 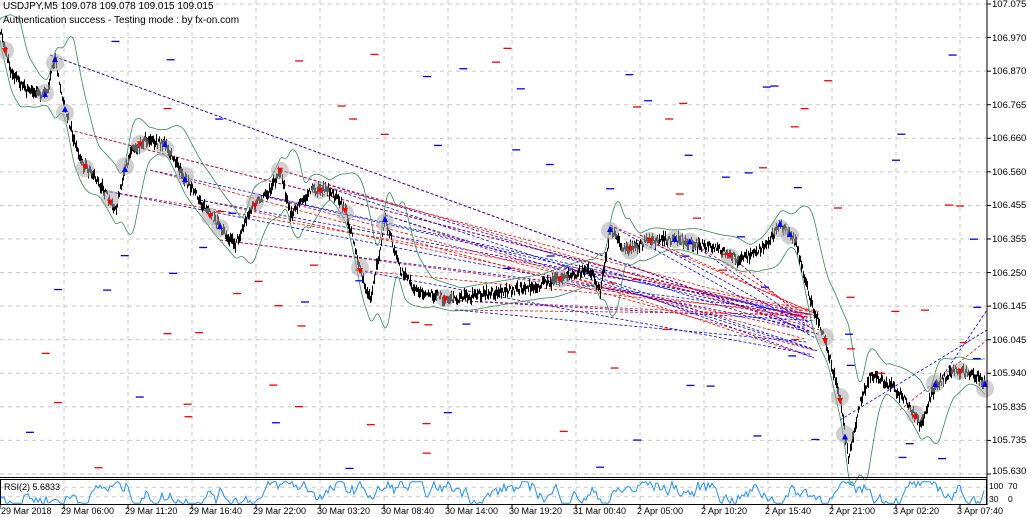 I want to click on rsi-tick-label: 70, so click(x=1013, y=486).